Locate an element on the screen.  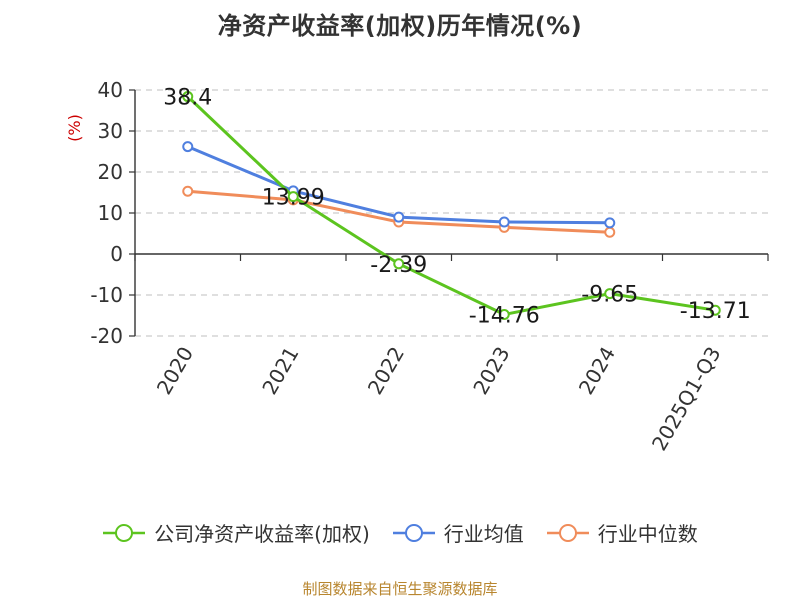
y-tick-label: -10 is located at coordinates (106, 295).